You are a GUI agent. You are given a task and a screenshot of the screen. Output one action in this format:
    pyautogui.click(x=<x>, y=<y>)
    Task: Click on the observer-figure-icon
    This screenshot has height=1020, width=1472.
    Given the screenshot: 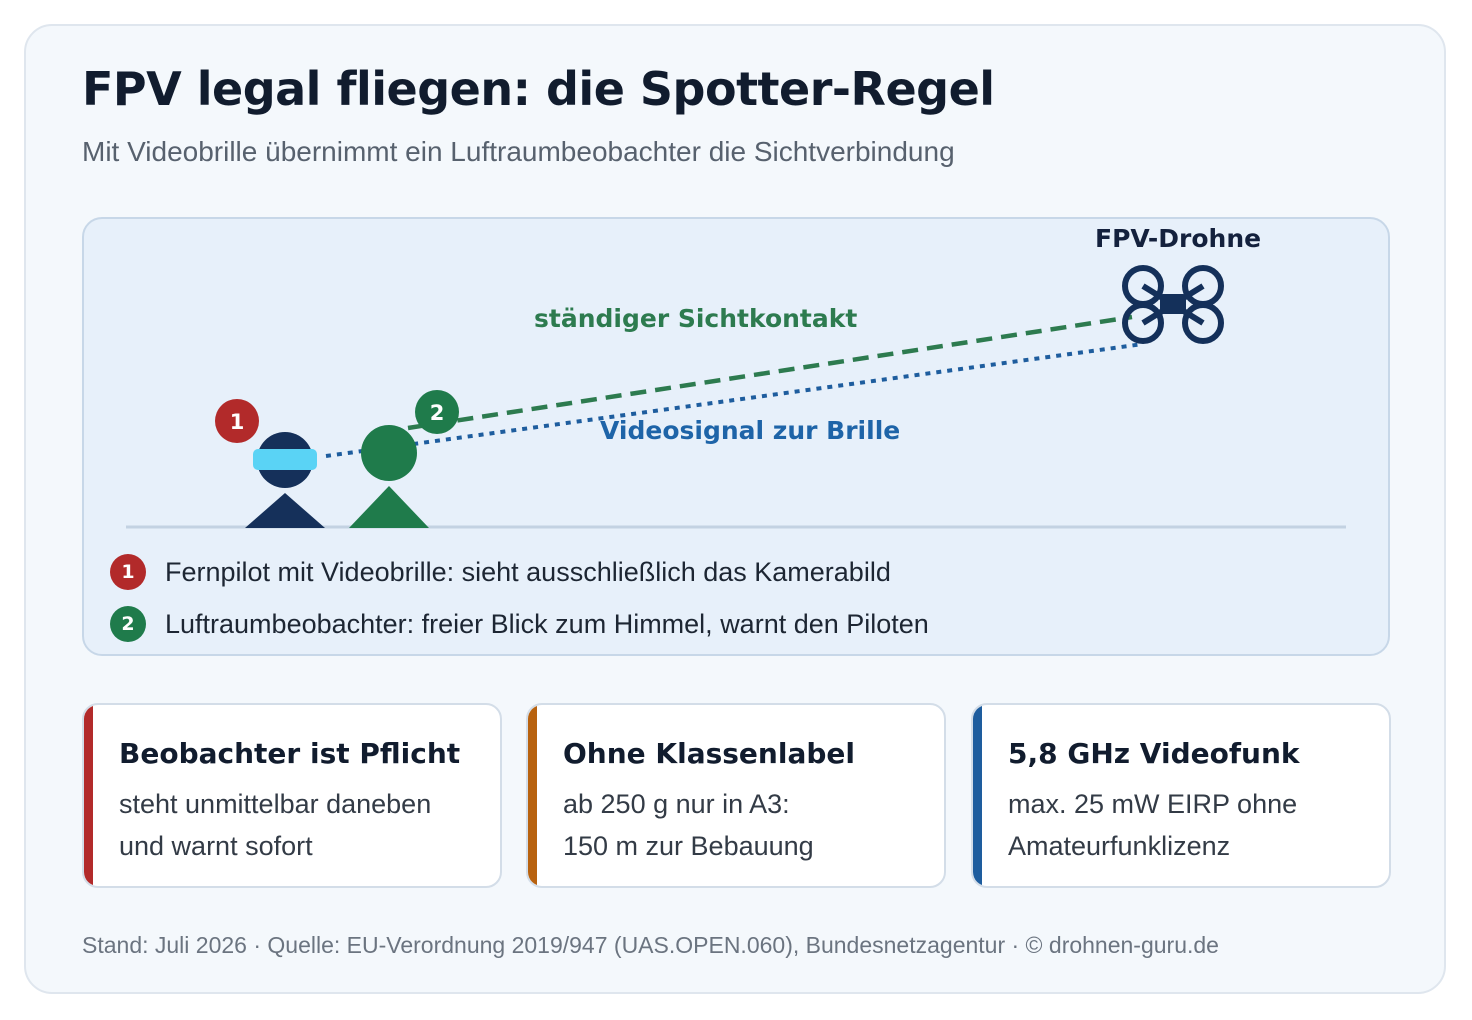 What is the action you would take?
    pyautogui.click(x=389, y=476)
    